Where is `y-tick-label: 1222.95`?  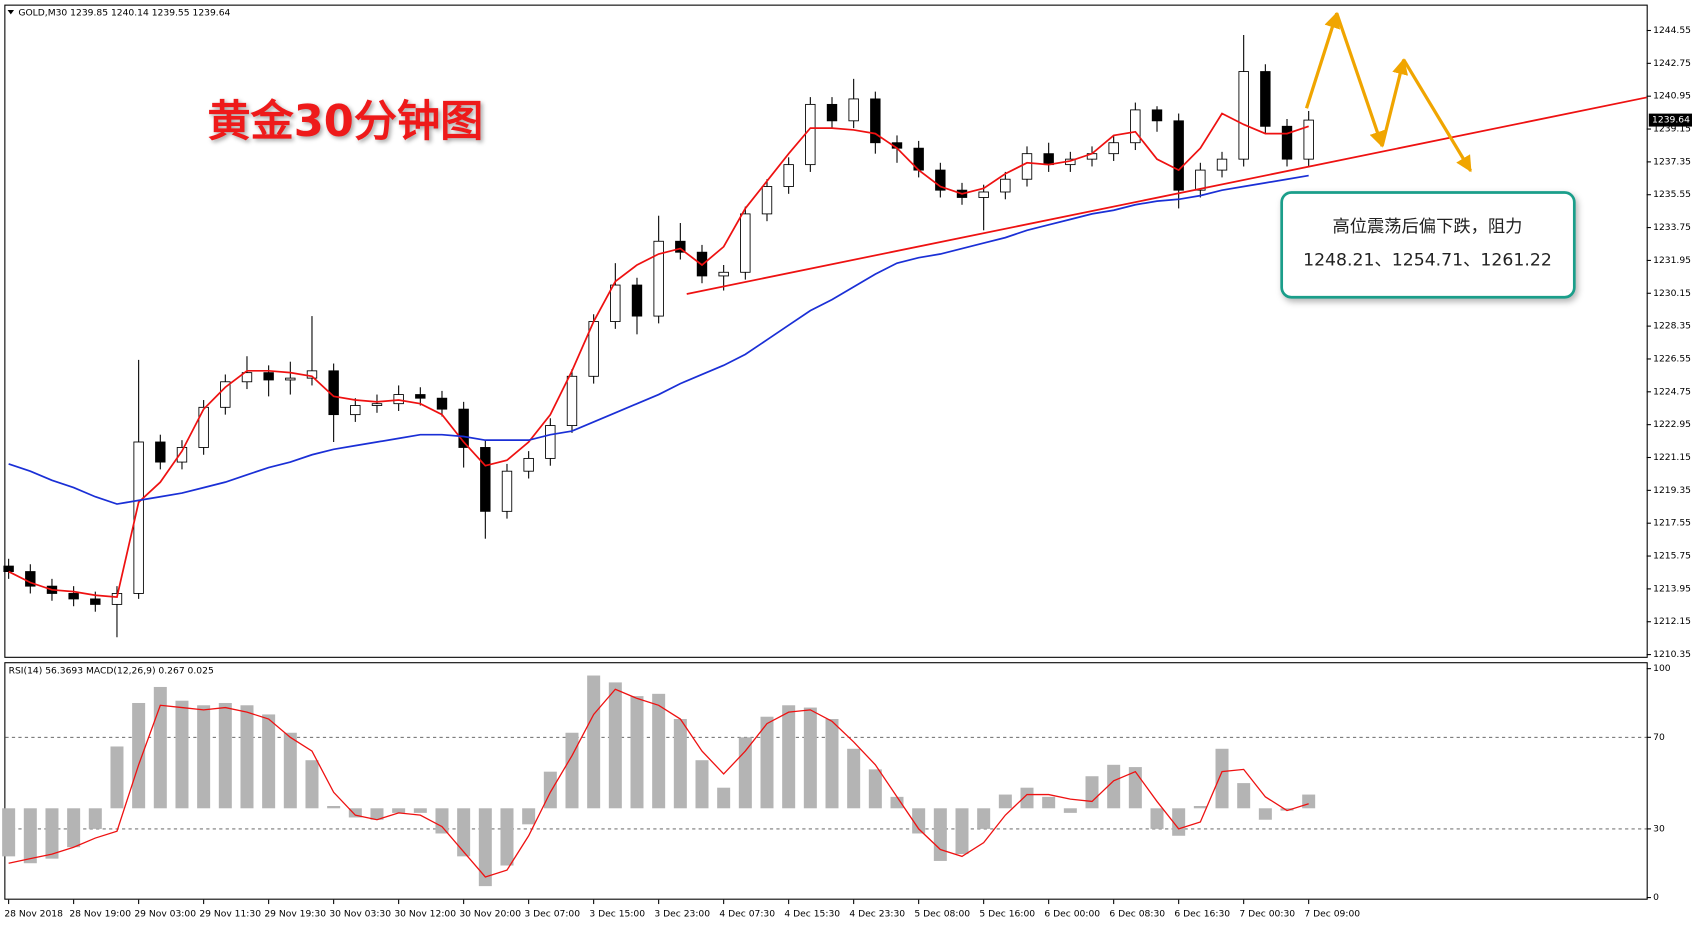 y-tick-label: 1222.95 is located at coordinates (1672, 424).